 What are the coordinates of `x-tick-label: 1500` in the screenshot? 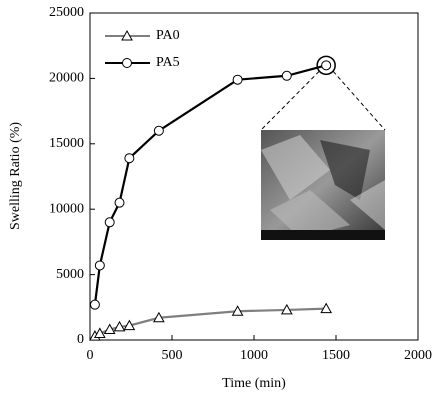 It's located at (336, 355).